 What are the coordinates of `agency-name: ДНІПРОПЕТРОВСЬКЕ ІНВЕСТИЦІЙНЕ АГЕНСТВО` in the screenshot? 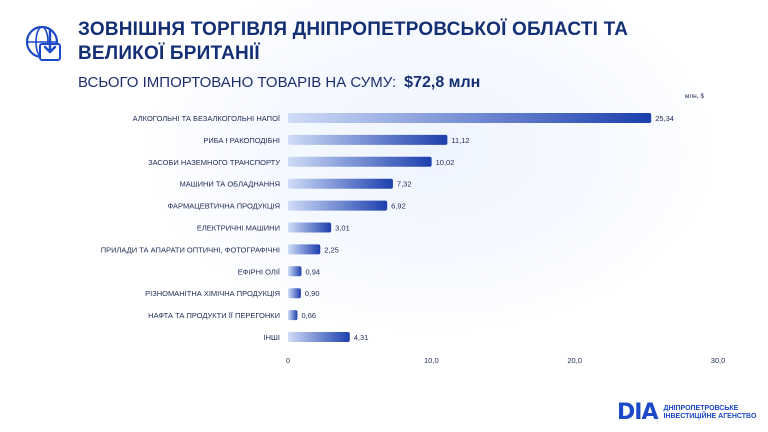 It's located at (709, 413).